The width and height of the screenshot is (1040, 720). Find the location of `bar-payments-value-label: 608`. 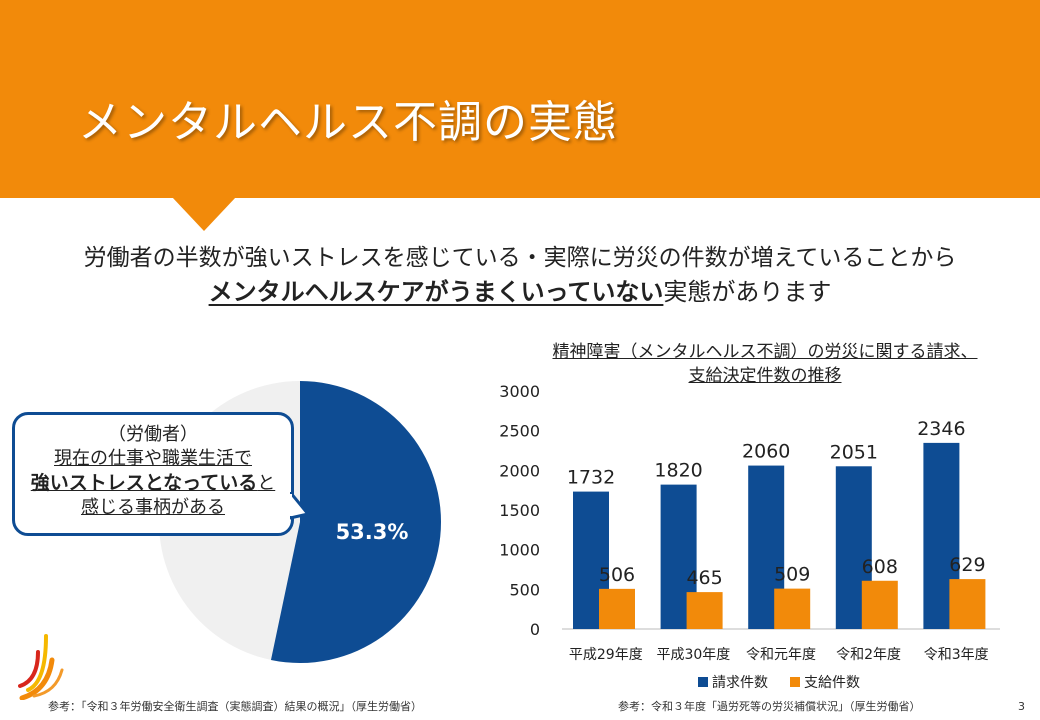

bar-payments-value-label: 608 is located at coordinates (880, 567).